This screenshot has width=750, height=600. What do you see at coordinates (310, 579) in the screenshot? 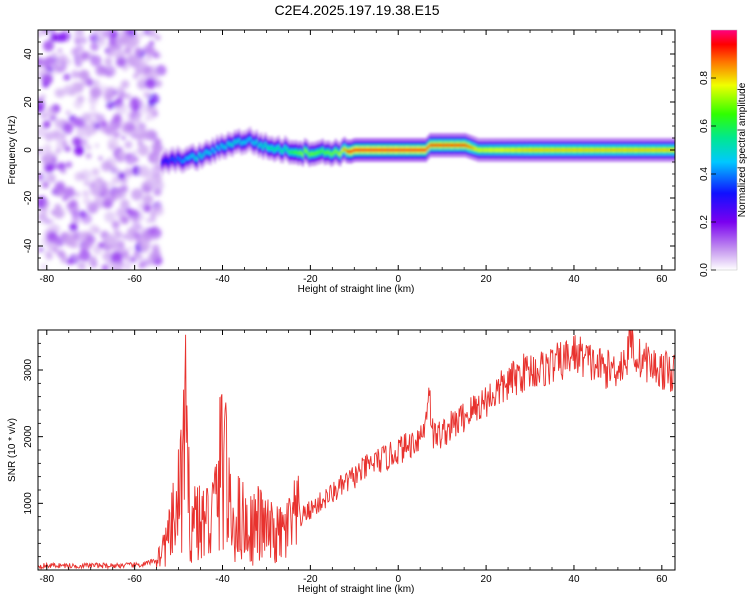
I see `x-tick-label: -20` at bounding box center [310, 579].